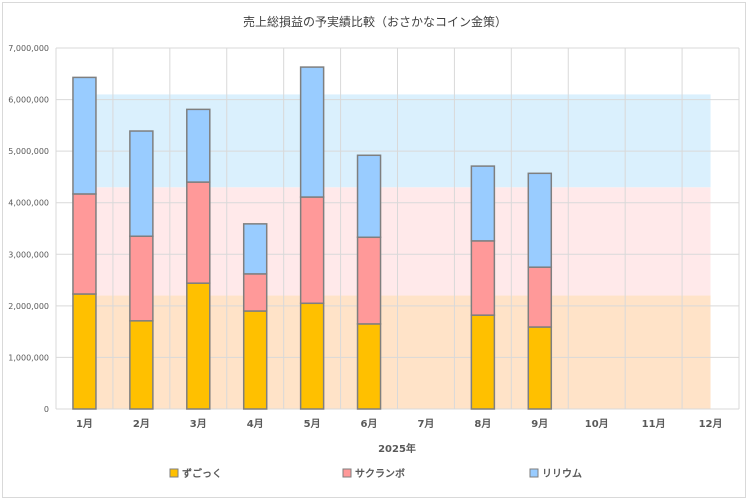  Describe the element at coordinates (540, 220) in the screenshot. I see `bar-リリウム-9月` at that location.